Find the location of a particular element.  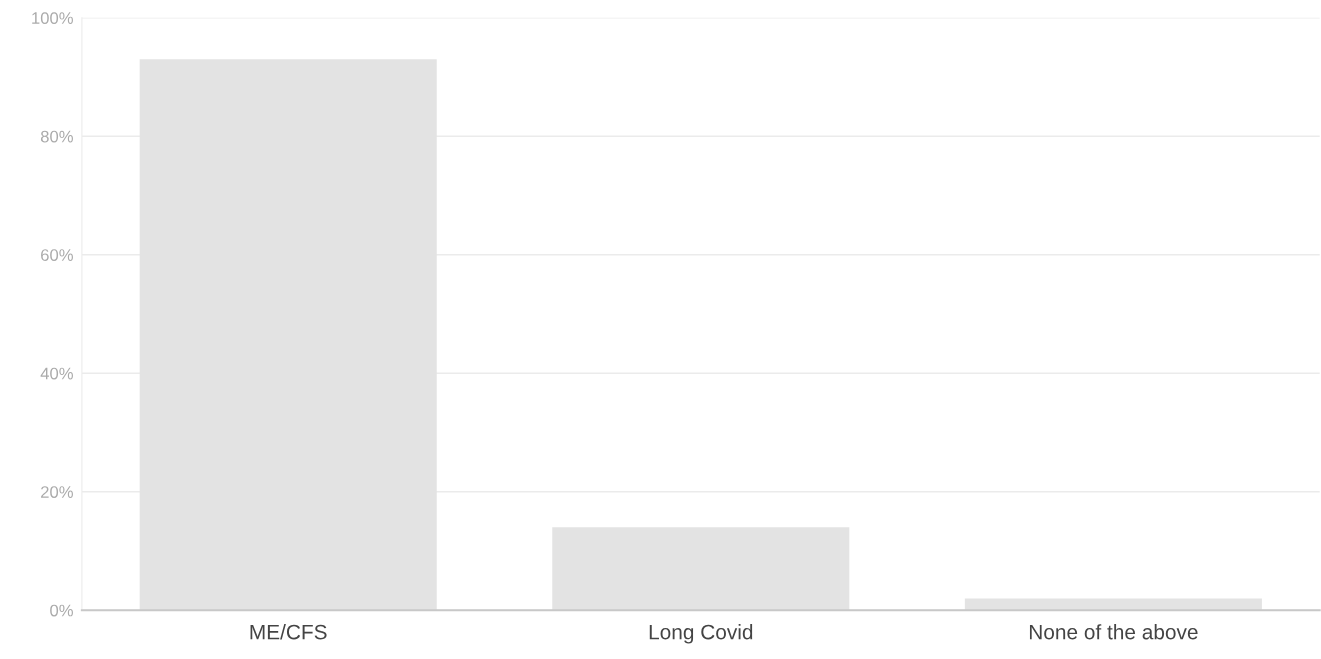

y-tick-label: 20% is located at coordinates (57, 492).